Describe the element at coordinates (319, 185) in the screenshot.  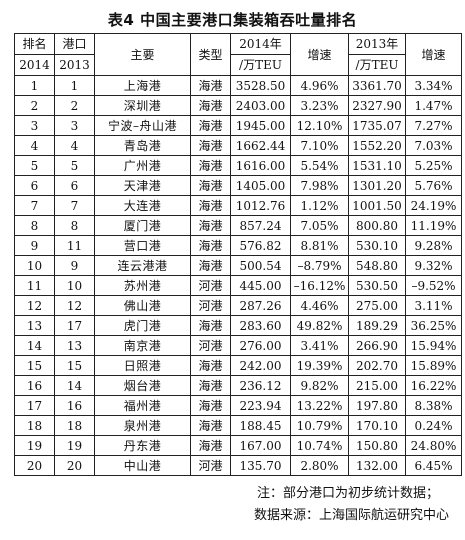
I see `growth-2014-cell: 7.98%` at that location.